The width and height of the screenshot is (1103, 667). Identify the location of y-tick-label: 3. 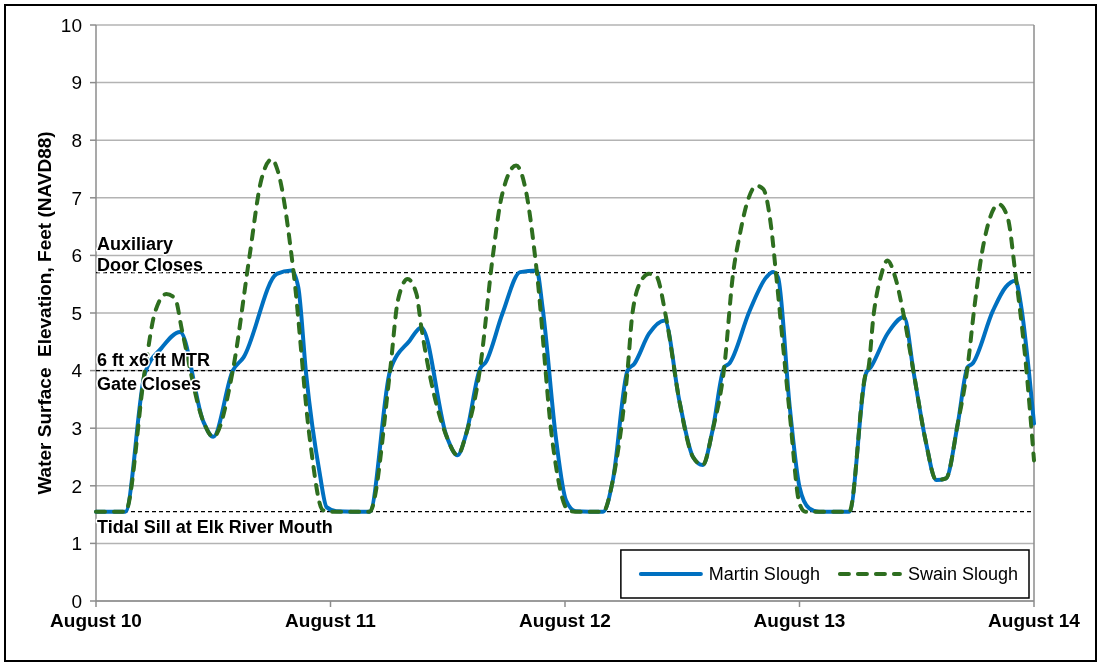
(76, 429).